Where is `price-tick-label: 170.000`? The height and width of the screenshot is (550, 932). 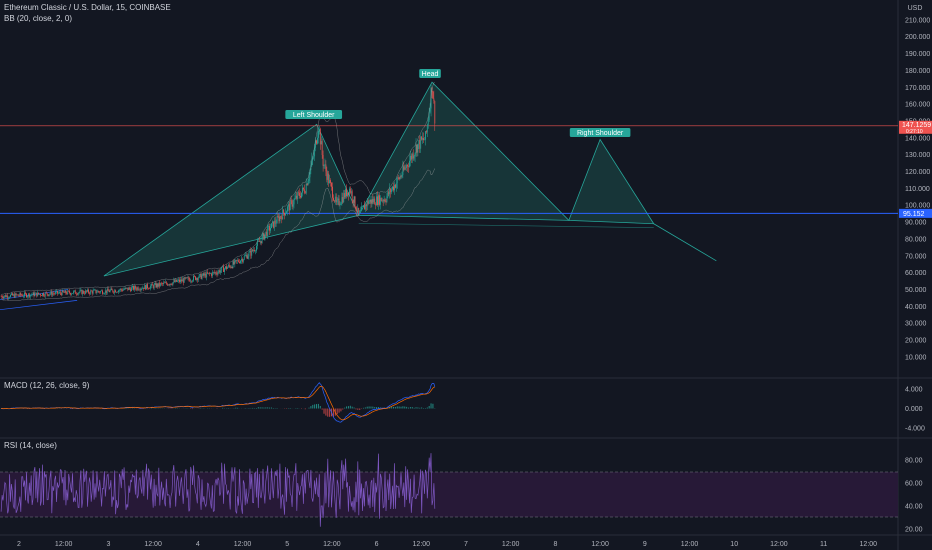 price-tick-label: 170.000 is located at coordinates (917, 88).